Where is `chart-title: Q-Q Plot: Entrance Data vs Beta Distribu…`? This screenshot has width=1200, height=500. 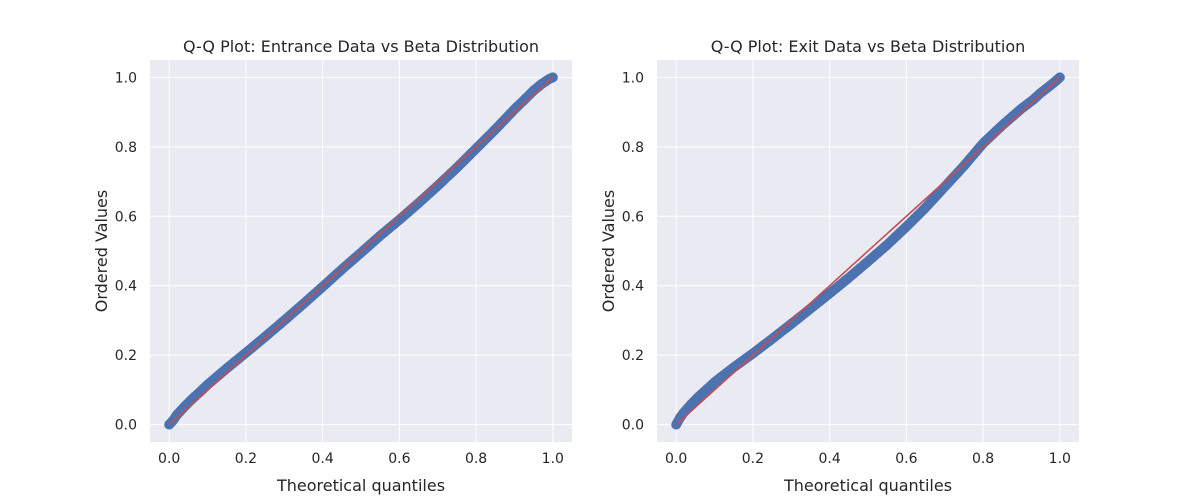
chart-title: Q-Q Plot: Entrance Data vs Beta Distribu… is located at coordinates (361, 46).